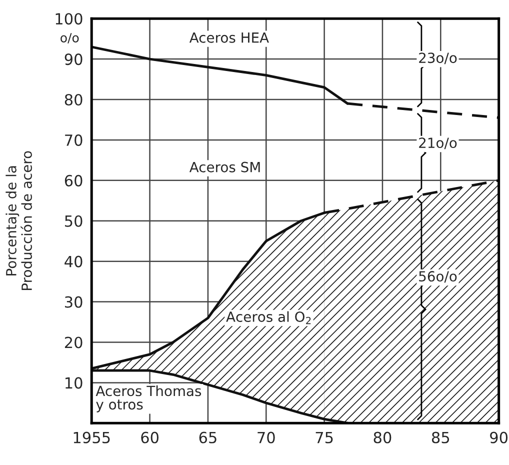  What do you see at coordinates (266, 438) in the screenshot?
I see `x-tick-label: 70` at bounding box center [266, 438].